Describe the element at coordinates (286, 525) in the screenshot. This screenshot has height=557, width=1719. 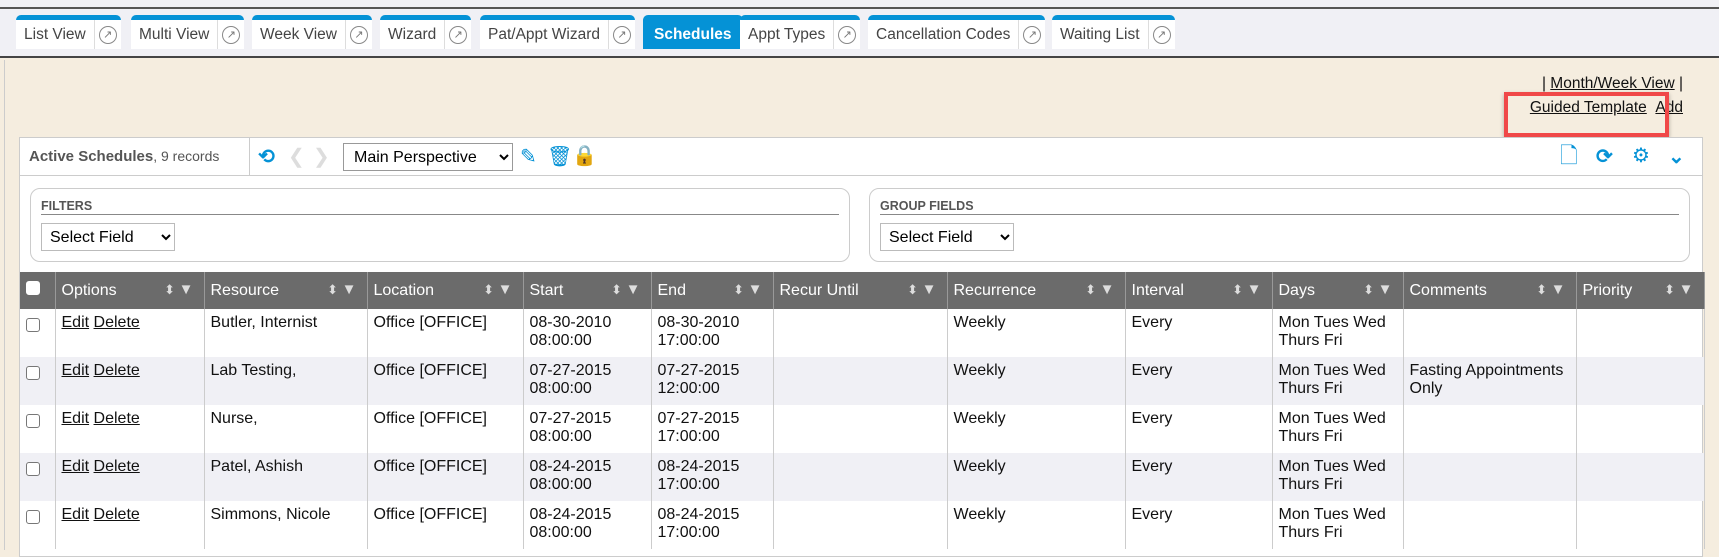
I see `cell-resource: Simmons, Nicole` at that location.